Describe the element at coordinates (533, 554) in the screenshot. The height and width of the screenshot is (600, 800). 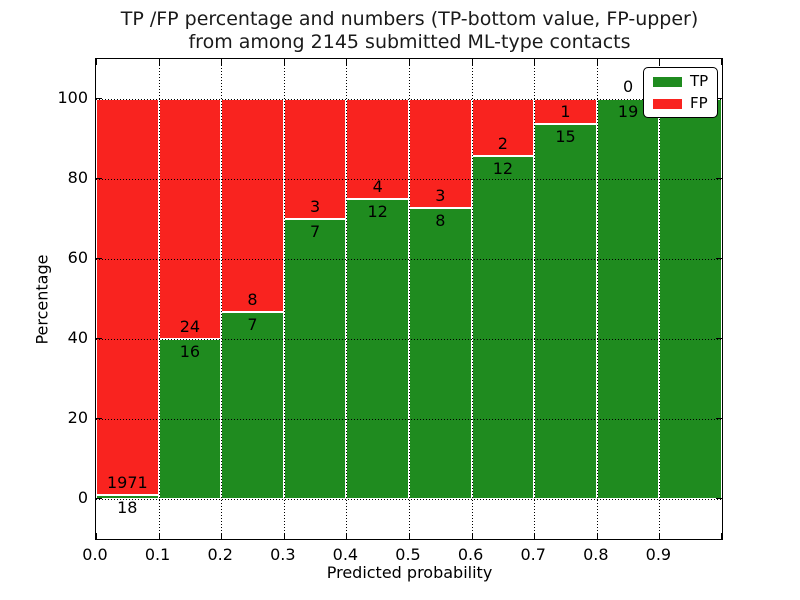
I see `x-tick-label: 0.7` at that location.